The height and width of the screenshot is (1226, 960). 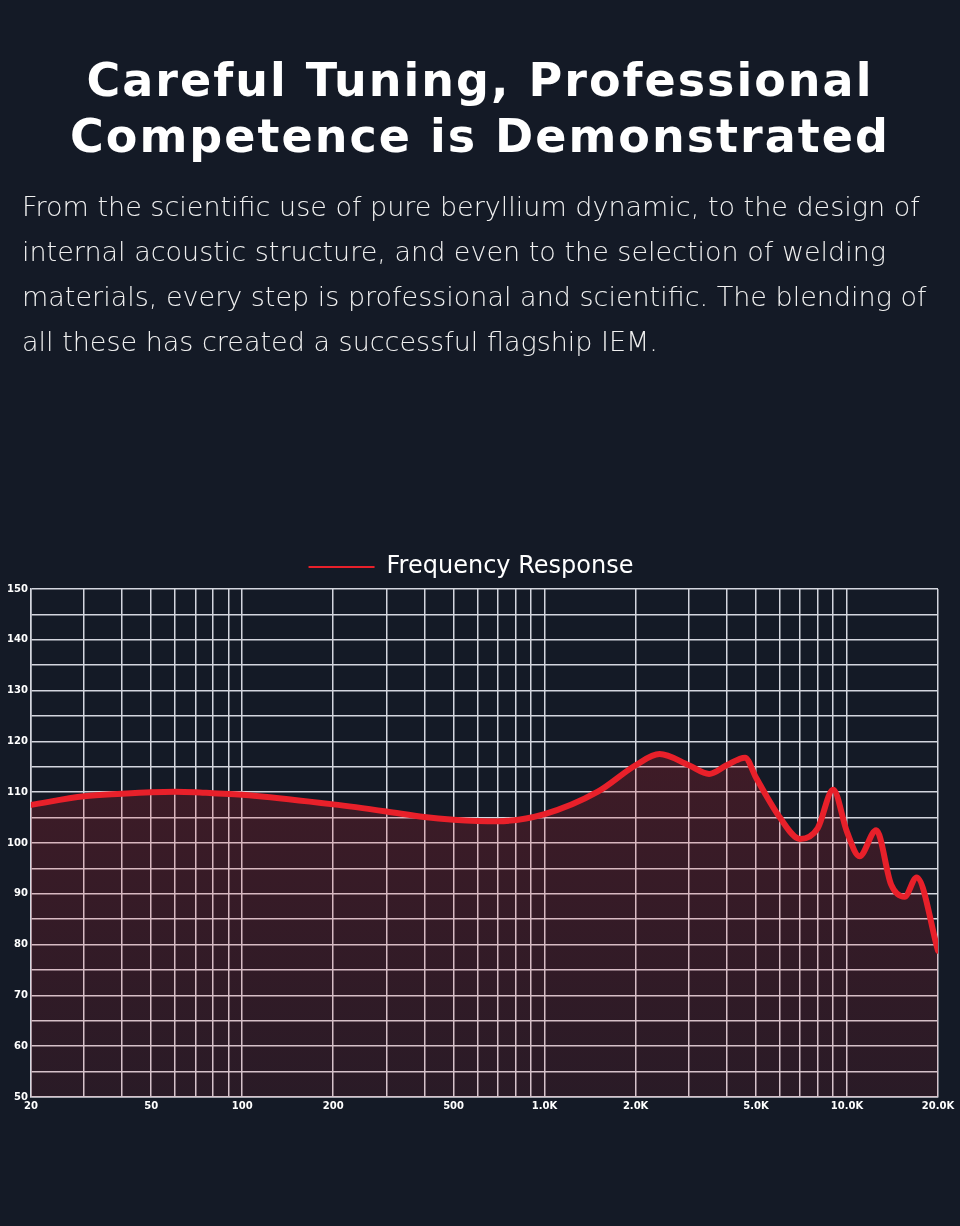 I want to click on chart-subtitle: From the scientific use of pure beryllium dynamic, to the design of internal acoustic structure, and even to the selection of welding materials, every step is professional and scientific. The blending of all these has created a successful flagship IEM., so click(x=475, y=274).